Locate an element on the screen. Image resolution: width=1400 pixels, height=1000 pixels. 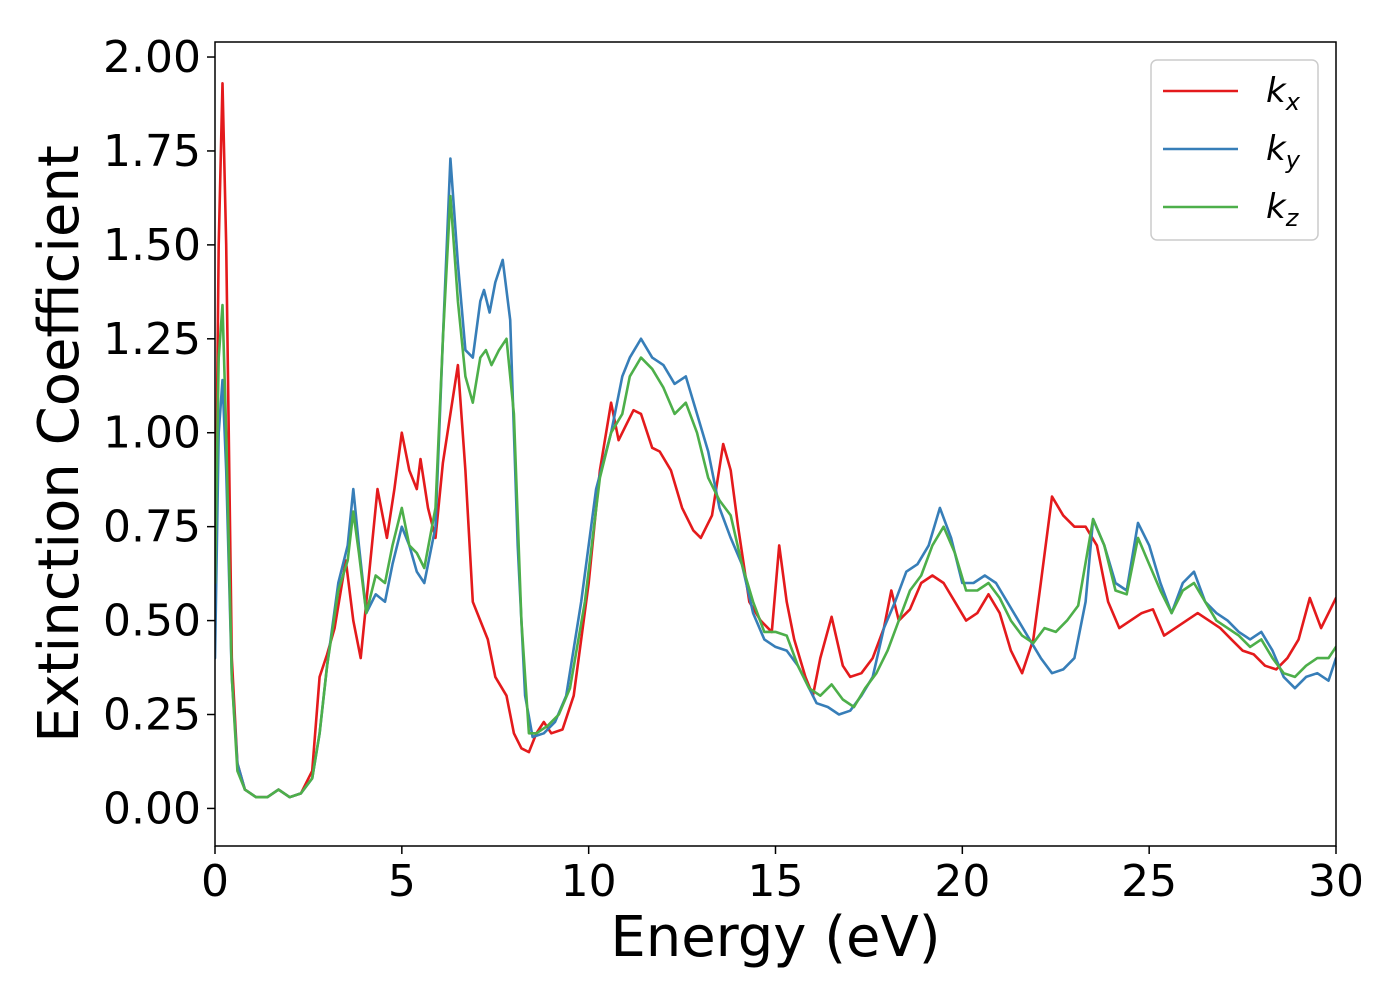
y-tick-label: 1.00 is located at coordinates (152, 433).